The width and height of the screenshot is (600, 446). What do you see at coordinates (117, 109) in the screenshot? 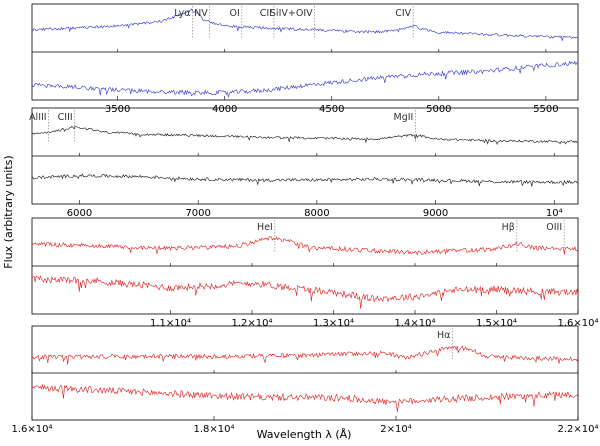
I see `x-tick-label: 3500` at bounding box center [117, 109].